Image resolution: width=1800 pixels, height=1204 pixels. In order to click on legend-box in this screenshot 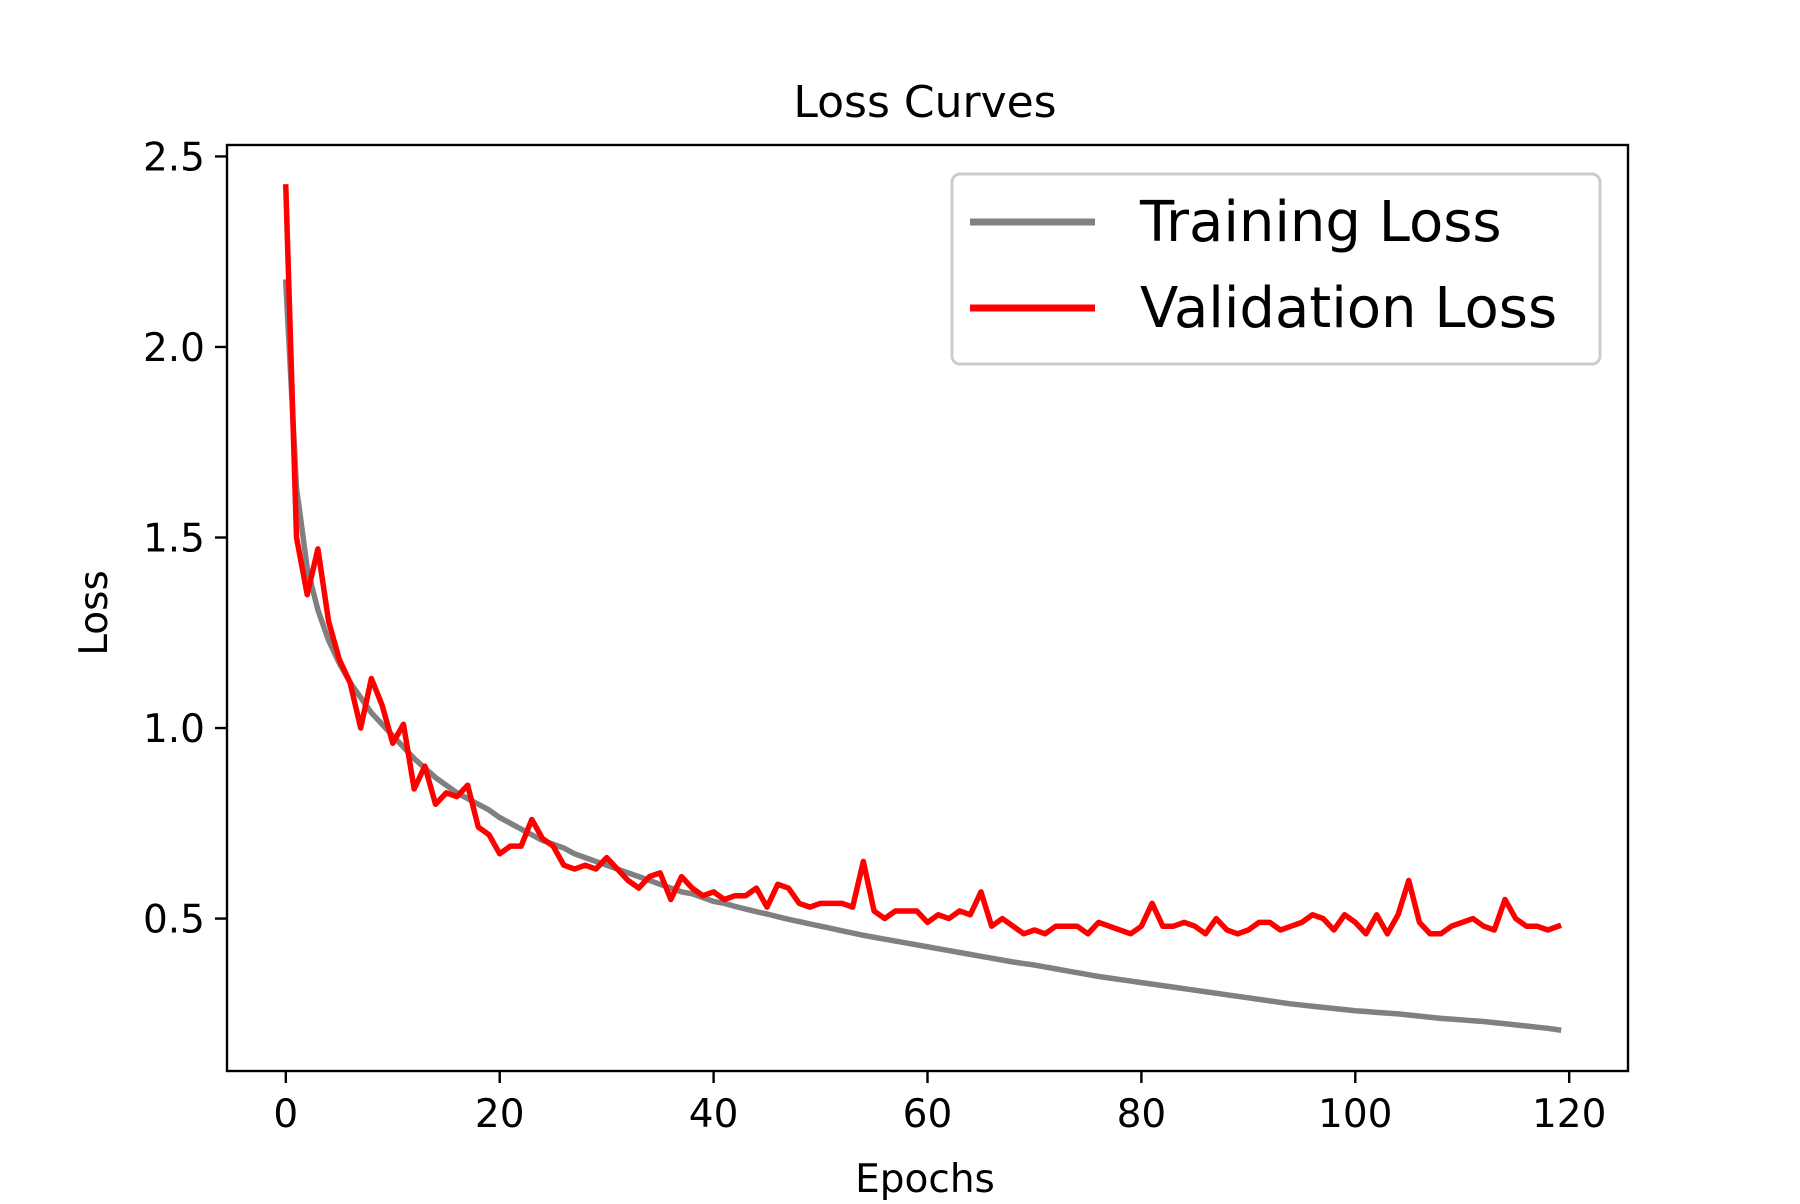, I will do `click(1276, 269)`.